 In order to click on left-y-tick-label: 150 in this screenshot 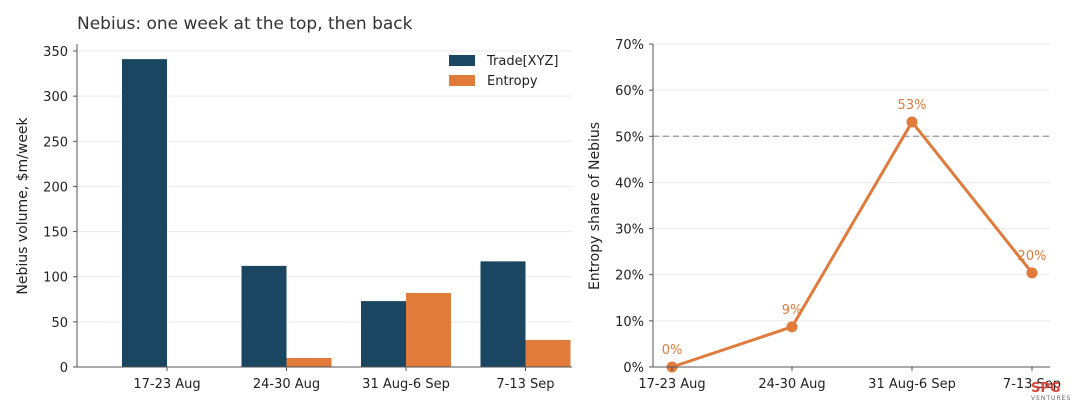, I will do `click(55, 233)`.